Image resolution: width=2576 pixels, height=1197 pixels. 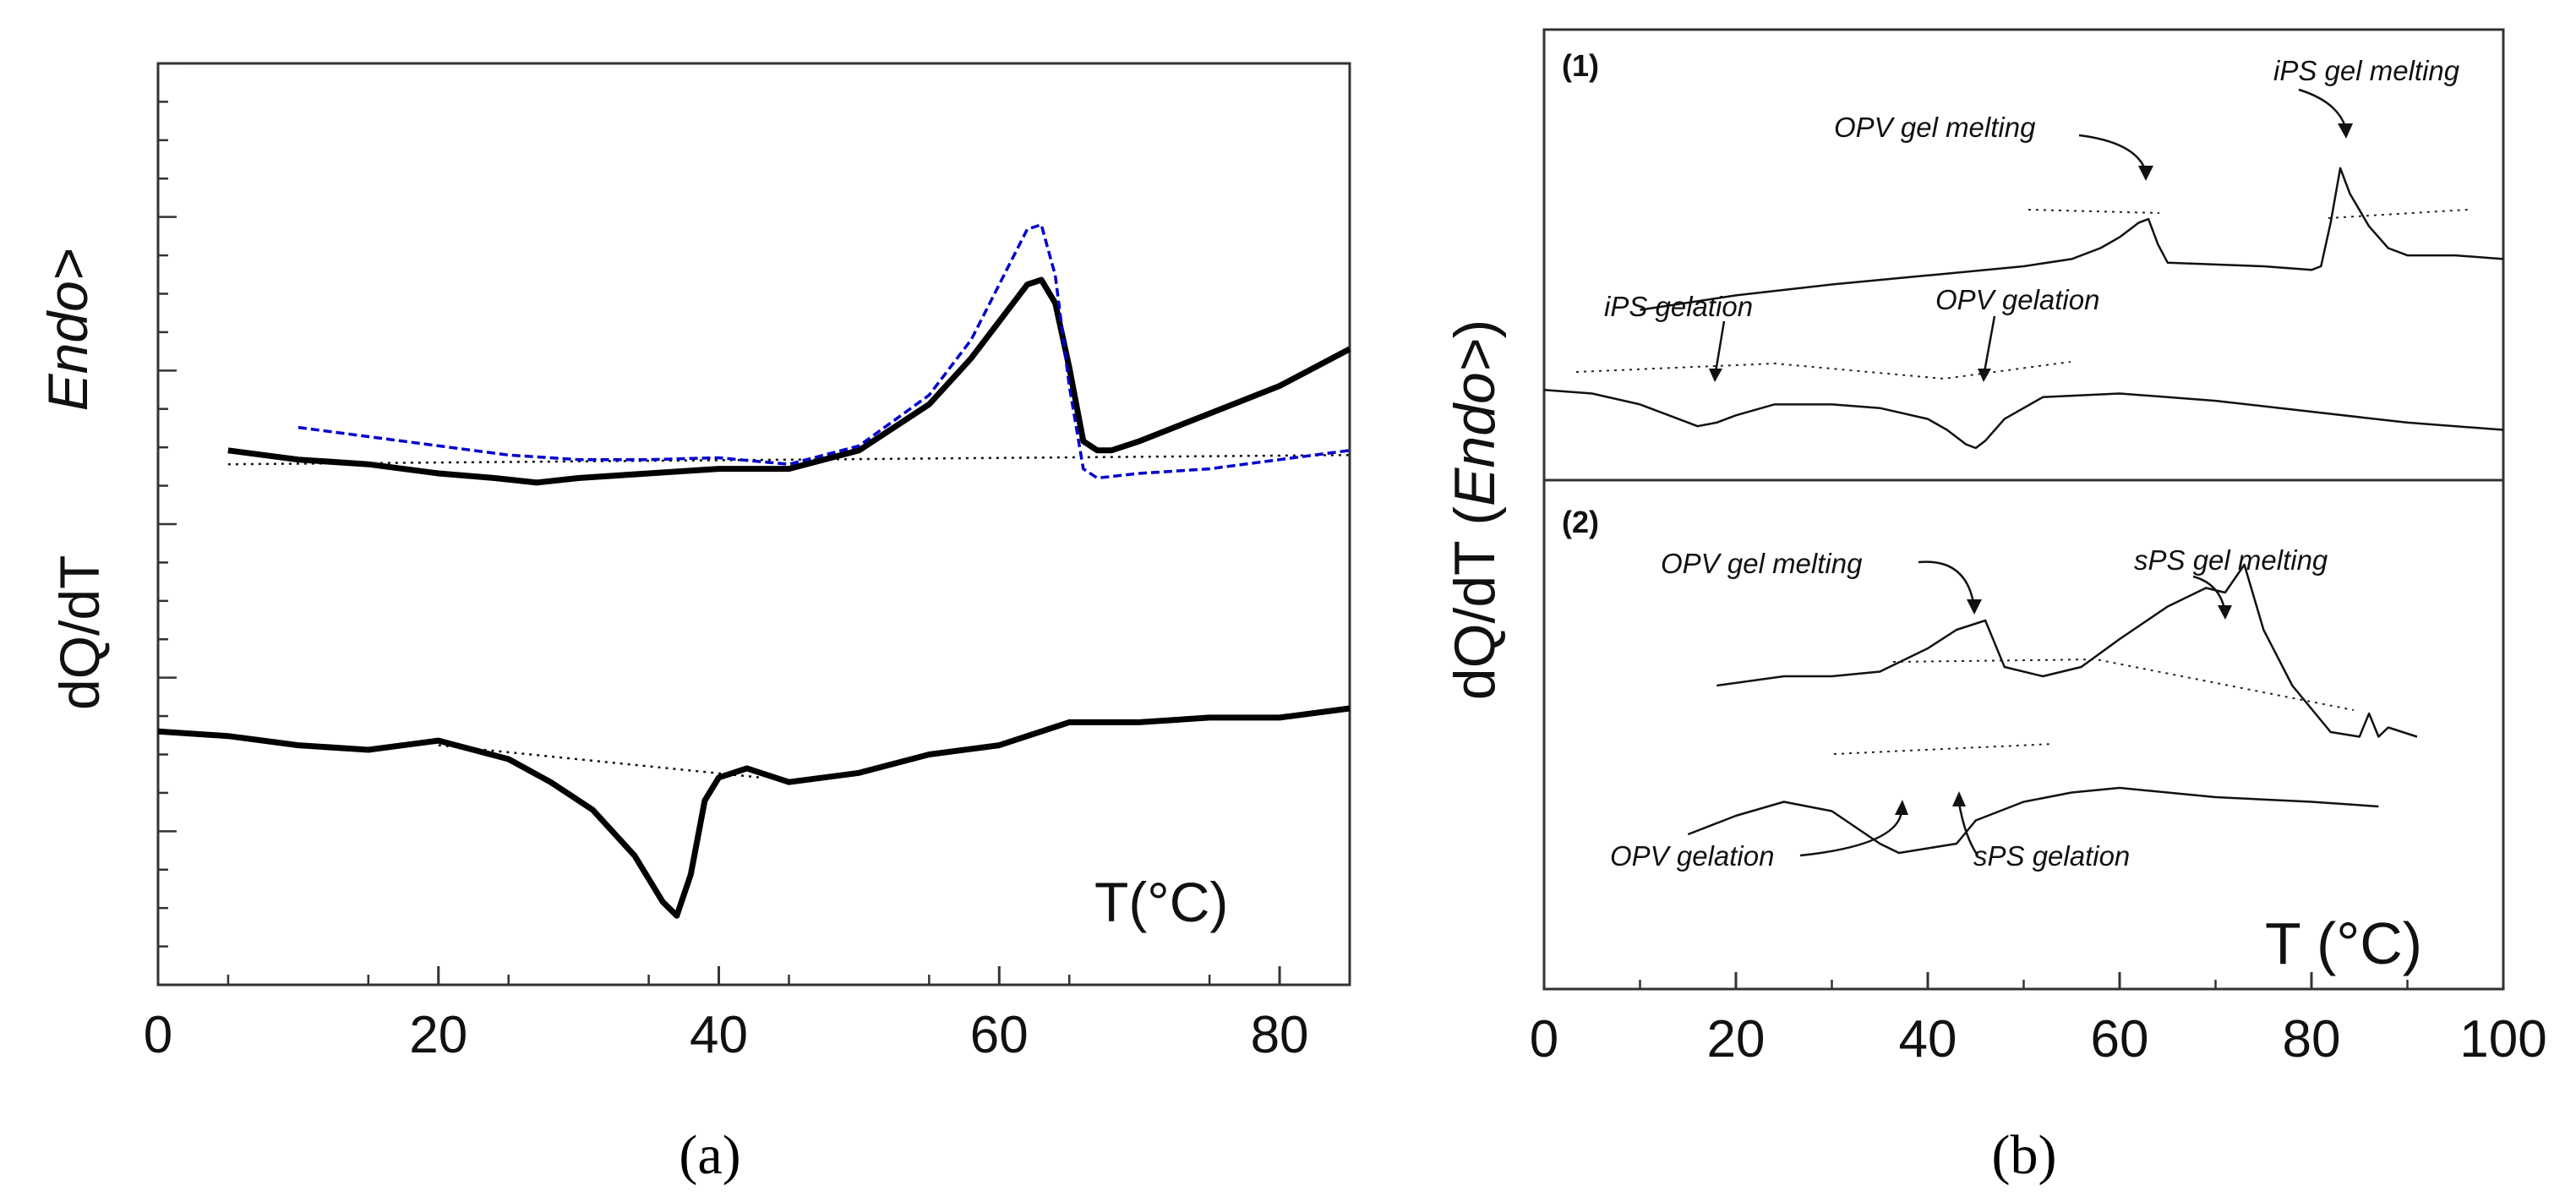 I want to click on annotation-sps-gelation: sPS gelation, so click(x=2051, y=856).